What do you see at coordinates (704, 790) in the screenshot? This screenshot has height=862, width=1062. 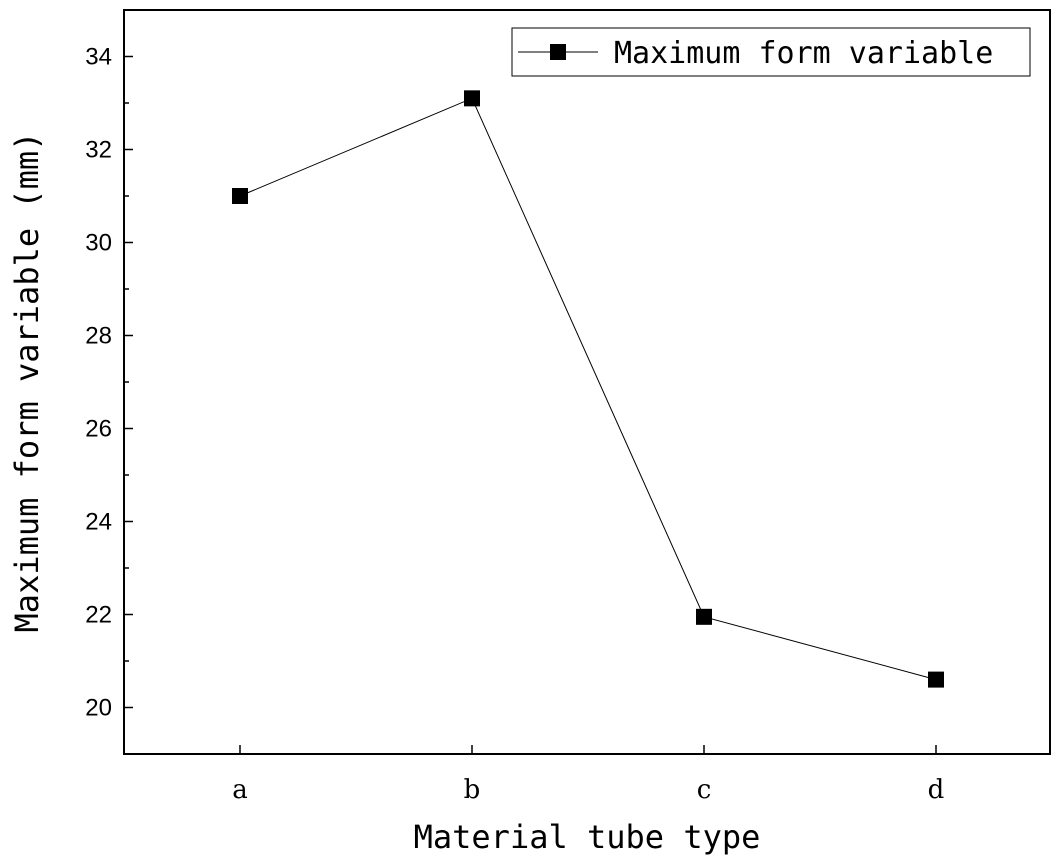 I see `x-tick-label: c` at bounding box center [704, 790].